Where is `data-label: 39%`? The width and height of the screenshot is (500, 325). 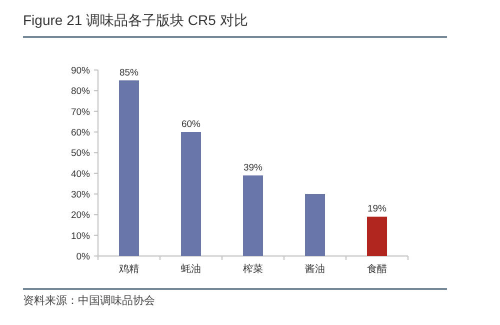 data-label: 39% is located at coordinates (253, 168).